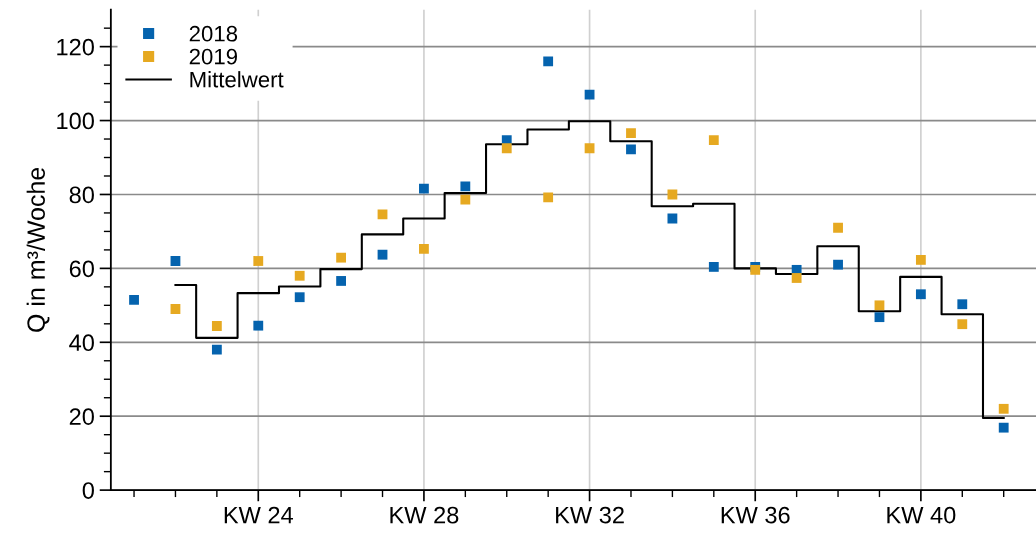 The height and width of the screenshot is (538, 1036). I want to click on x-tick-label: KW 32, so click(590, 515).